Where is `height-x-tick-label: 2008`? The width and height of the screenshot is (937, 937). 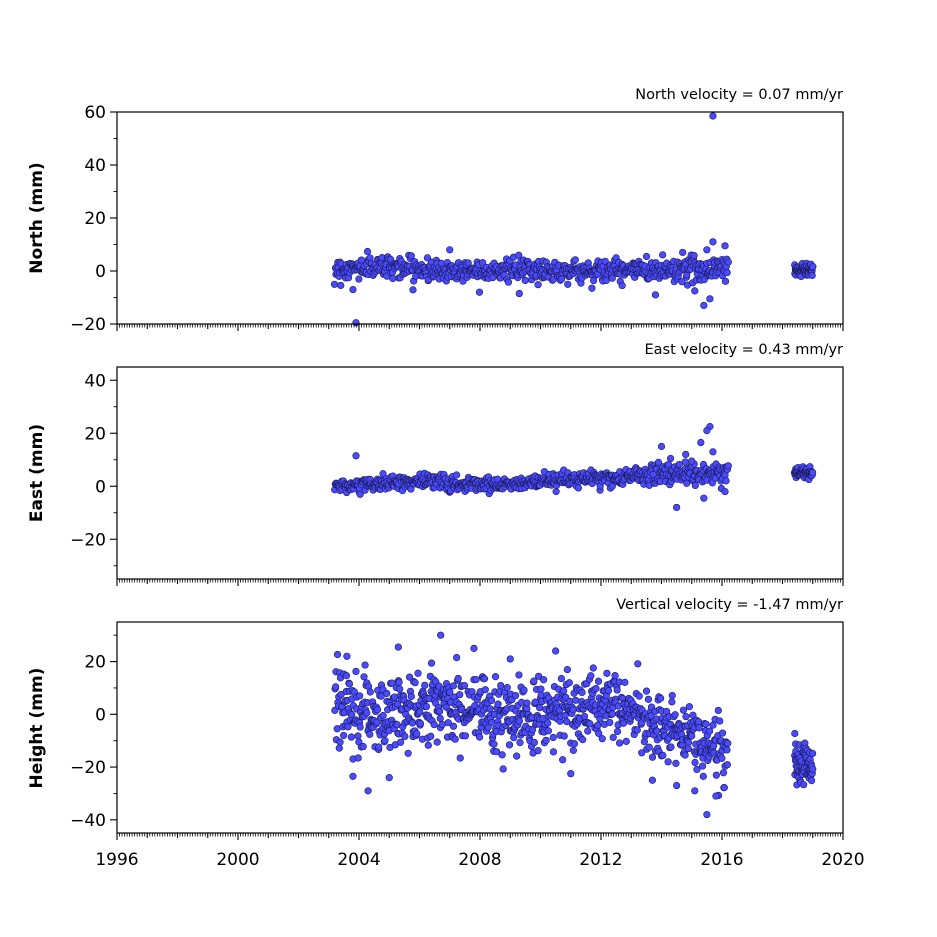 height-x-tick-label: 2008 is located at coordinates (479, 860).